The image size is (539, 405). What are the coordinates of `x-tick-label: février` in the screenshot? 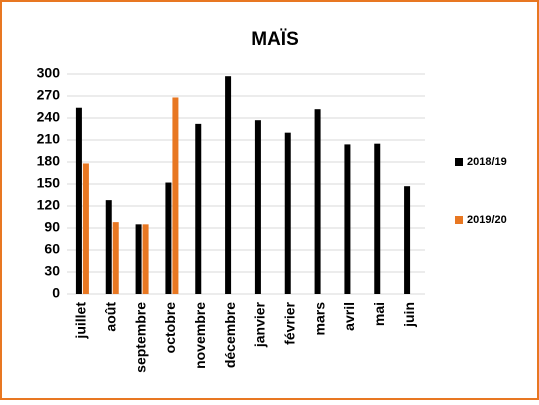 It's located at (289, 322).